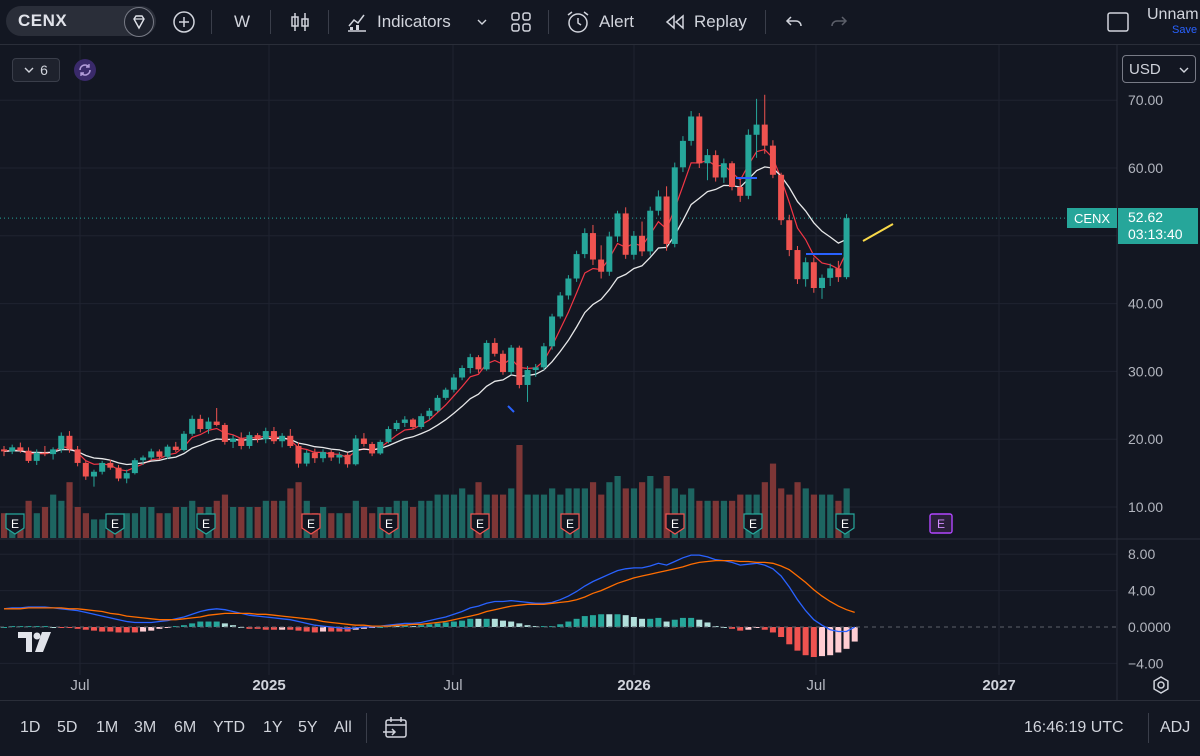  What do you see at coordinates (1145, 100) in the screenshot?
I see `price-axis-label: 70.00` at bounding box center [1145, 100].